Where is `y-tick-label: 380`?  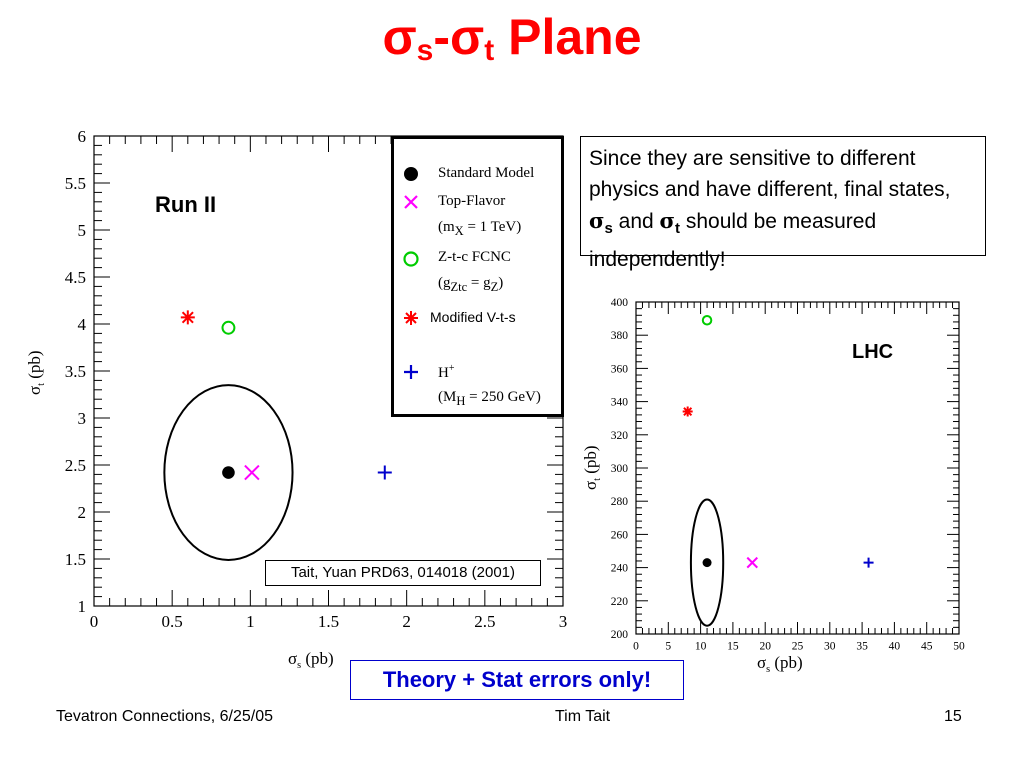 y-tick-label: 380 is located at coordinates (620, 336).